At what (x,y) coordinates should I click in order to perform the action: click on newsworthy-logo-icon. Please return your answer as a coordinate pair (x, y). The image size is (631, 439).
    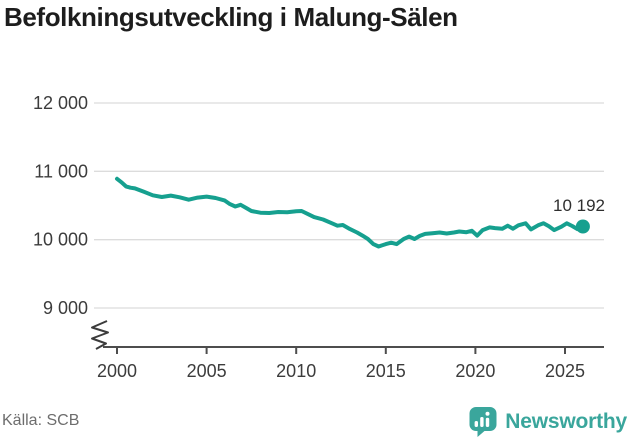
    Looking at the image, I should click on (483, 422).